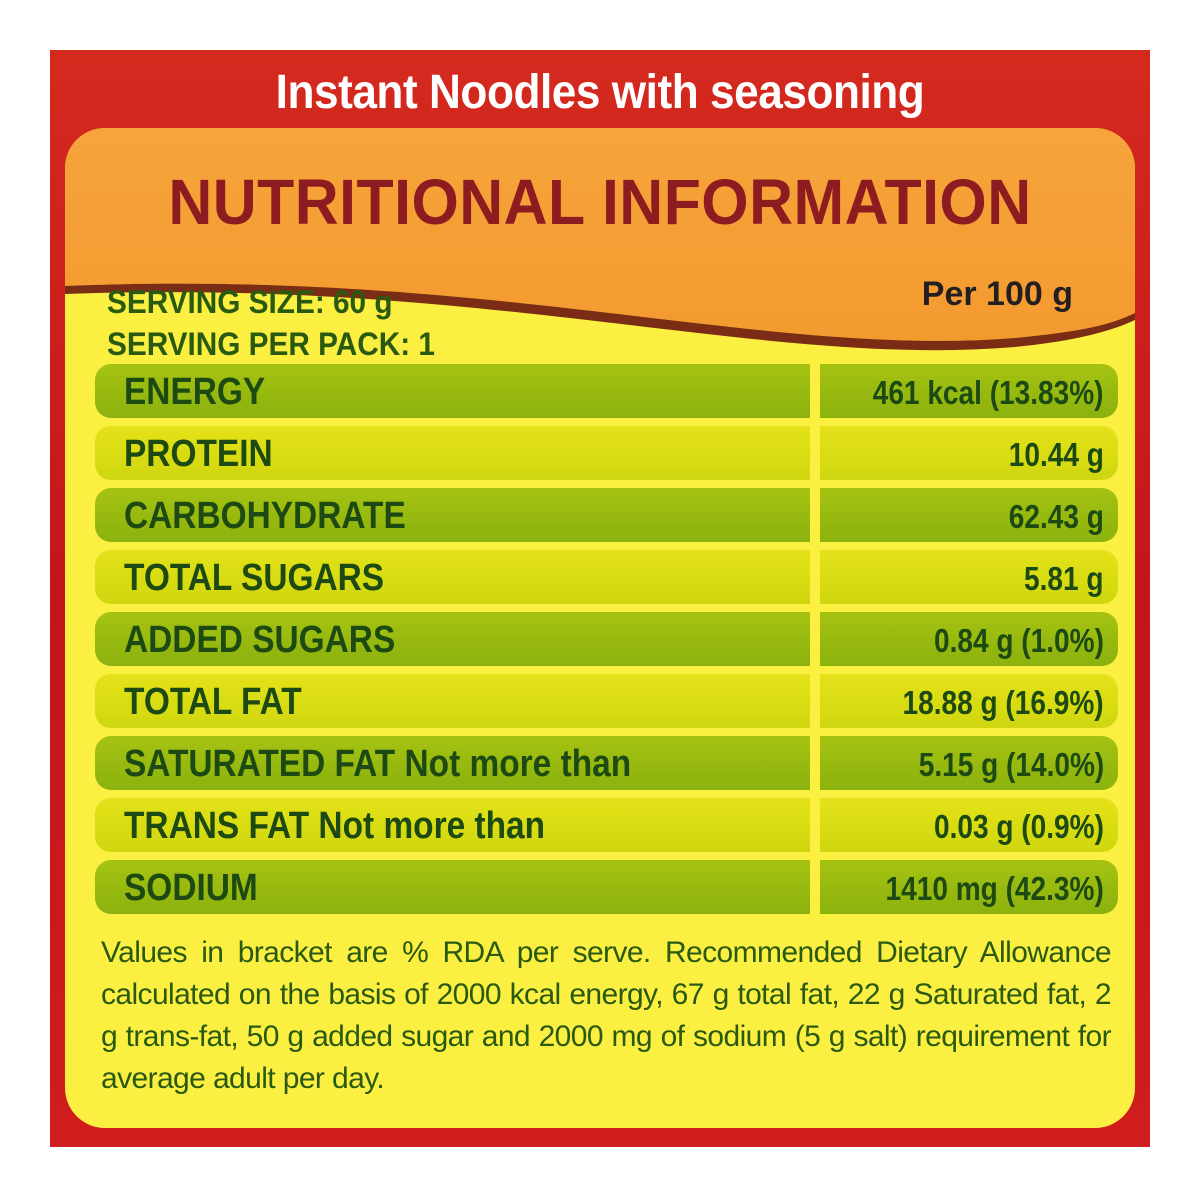 The width and height of the screenshot is (1200, 1200). Describe the element at coordinates (600, 202) in the screenshot. I see `section-heading: NUTRITIONAL INFORMATION` at that location.